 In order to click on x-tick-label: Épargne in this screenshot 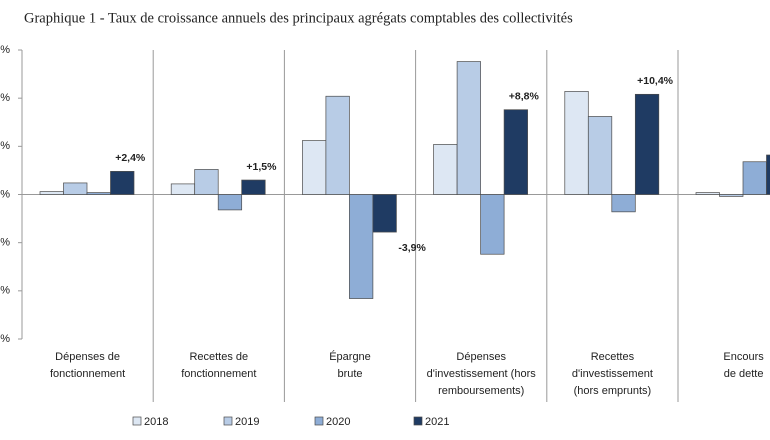, I will do `click(350, 356)`.